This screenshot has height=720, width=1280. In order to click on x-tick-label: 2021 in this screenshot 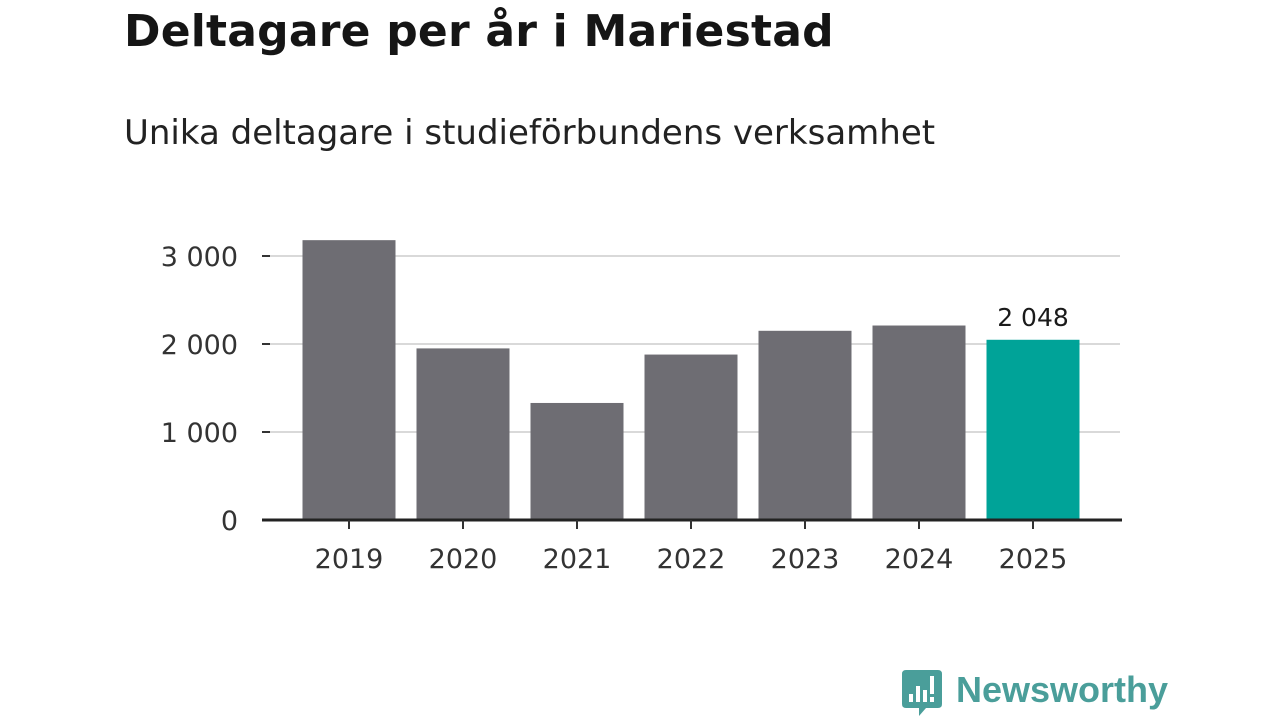, I will do `click(577, 559)`.